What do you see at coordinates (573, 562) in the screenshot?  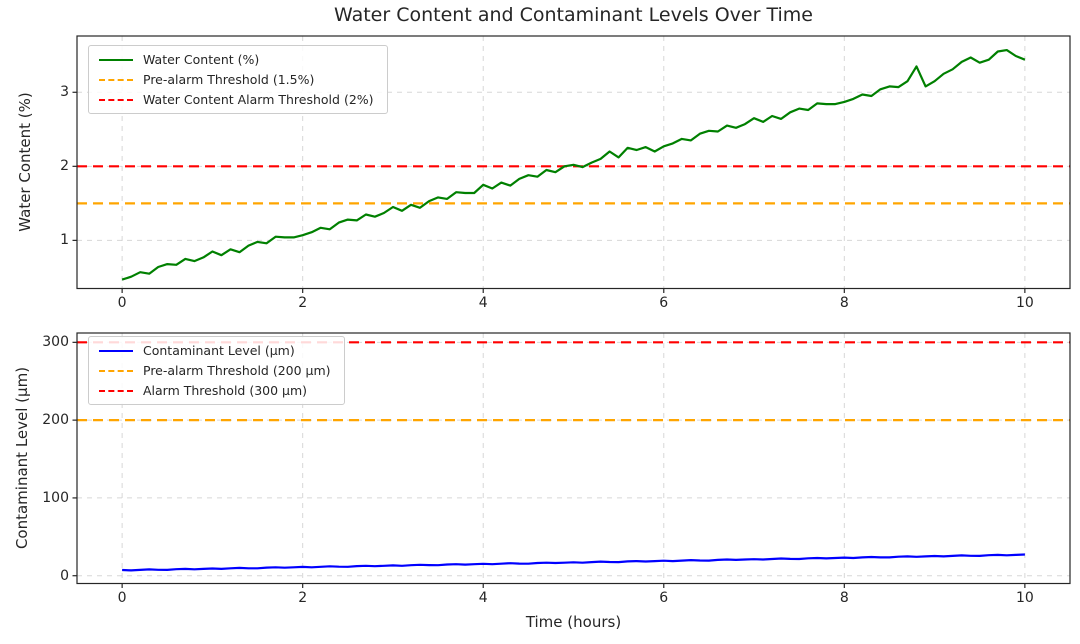 I see `contaminant-level-line` at bounding box center [573, 562].